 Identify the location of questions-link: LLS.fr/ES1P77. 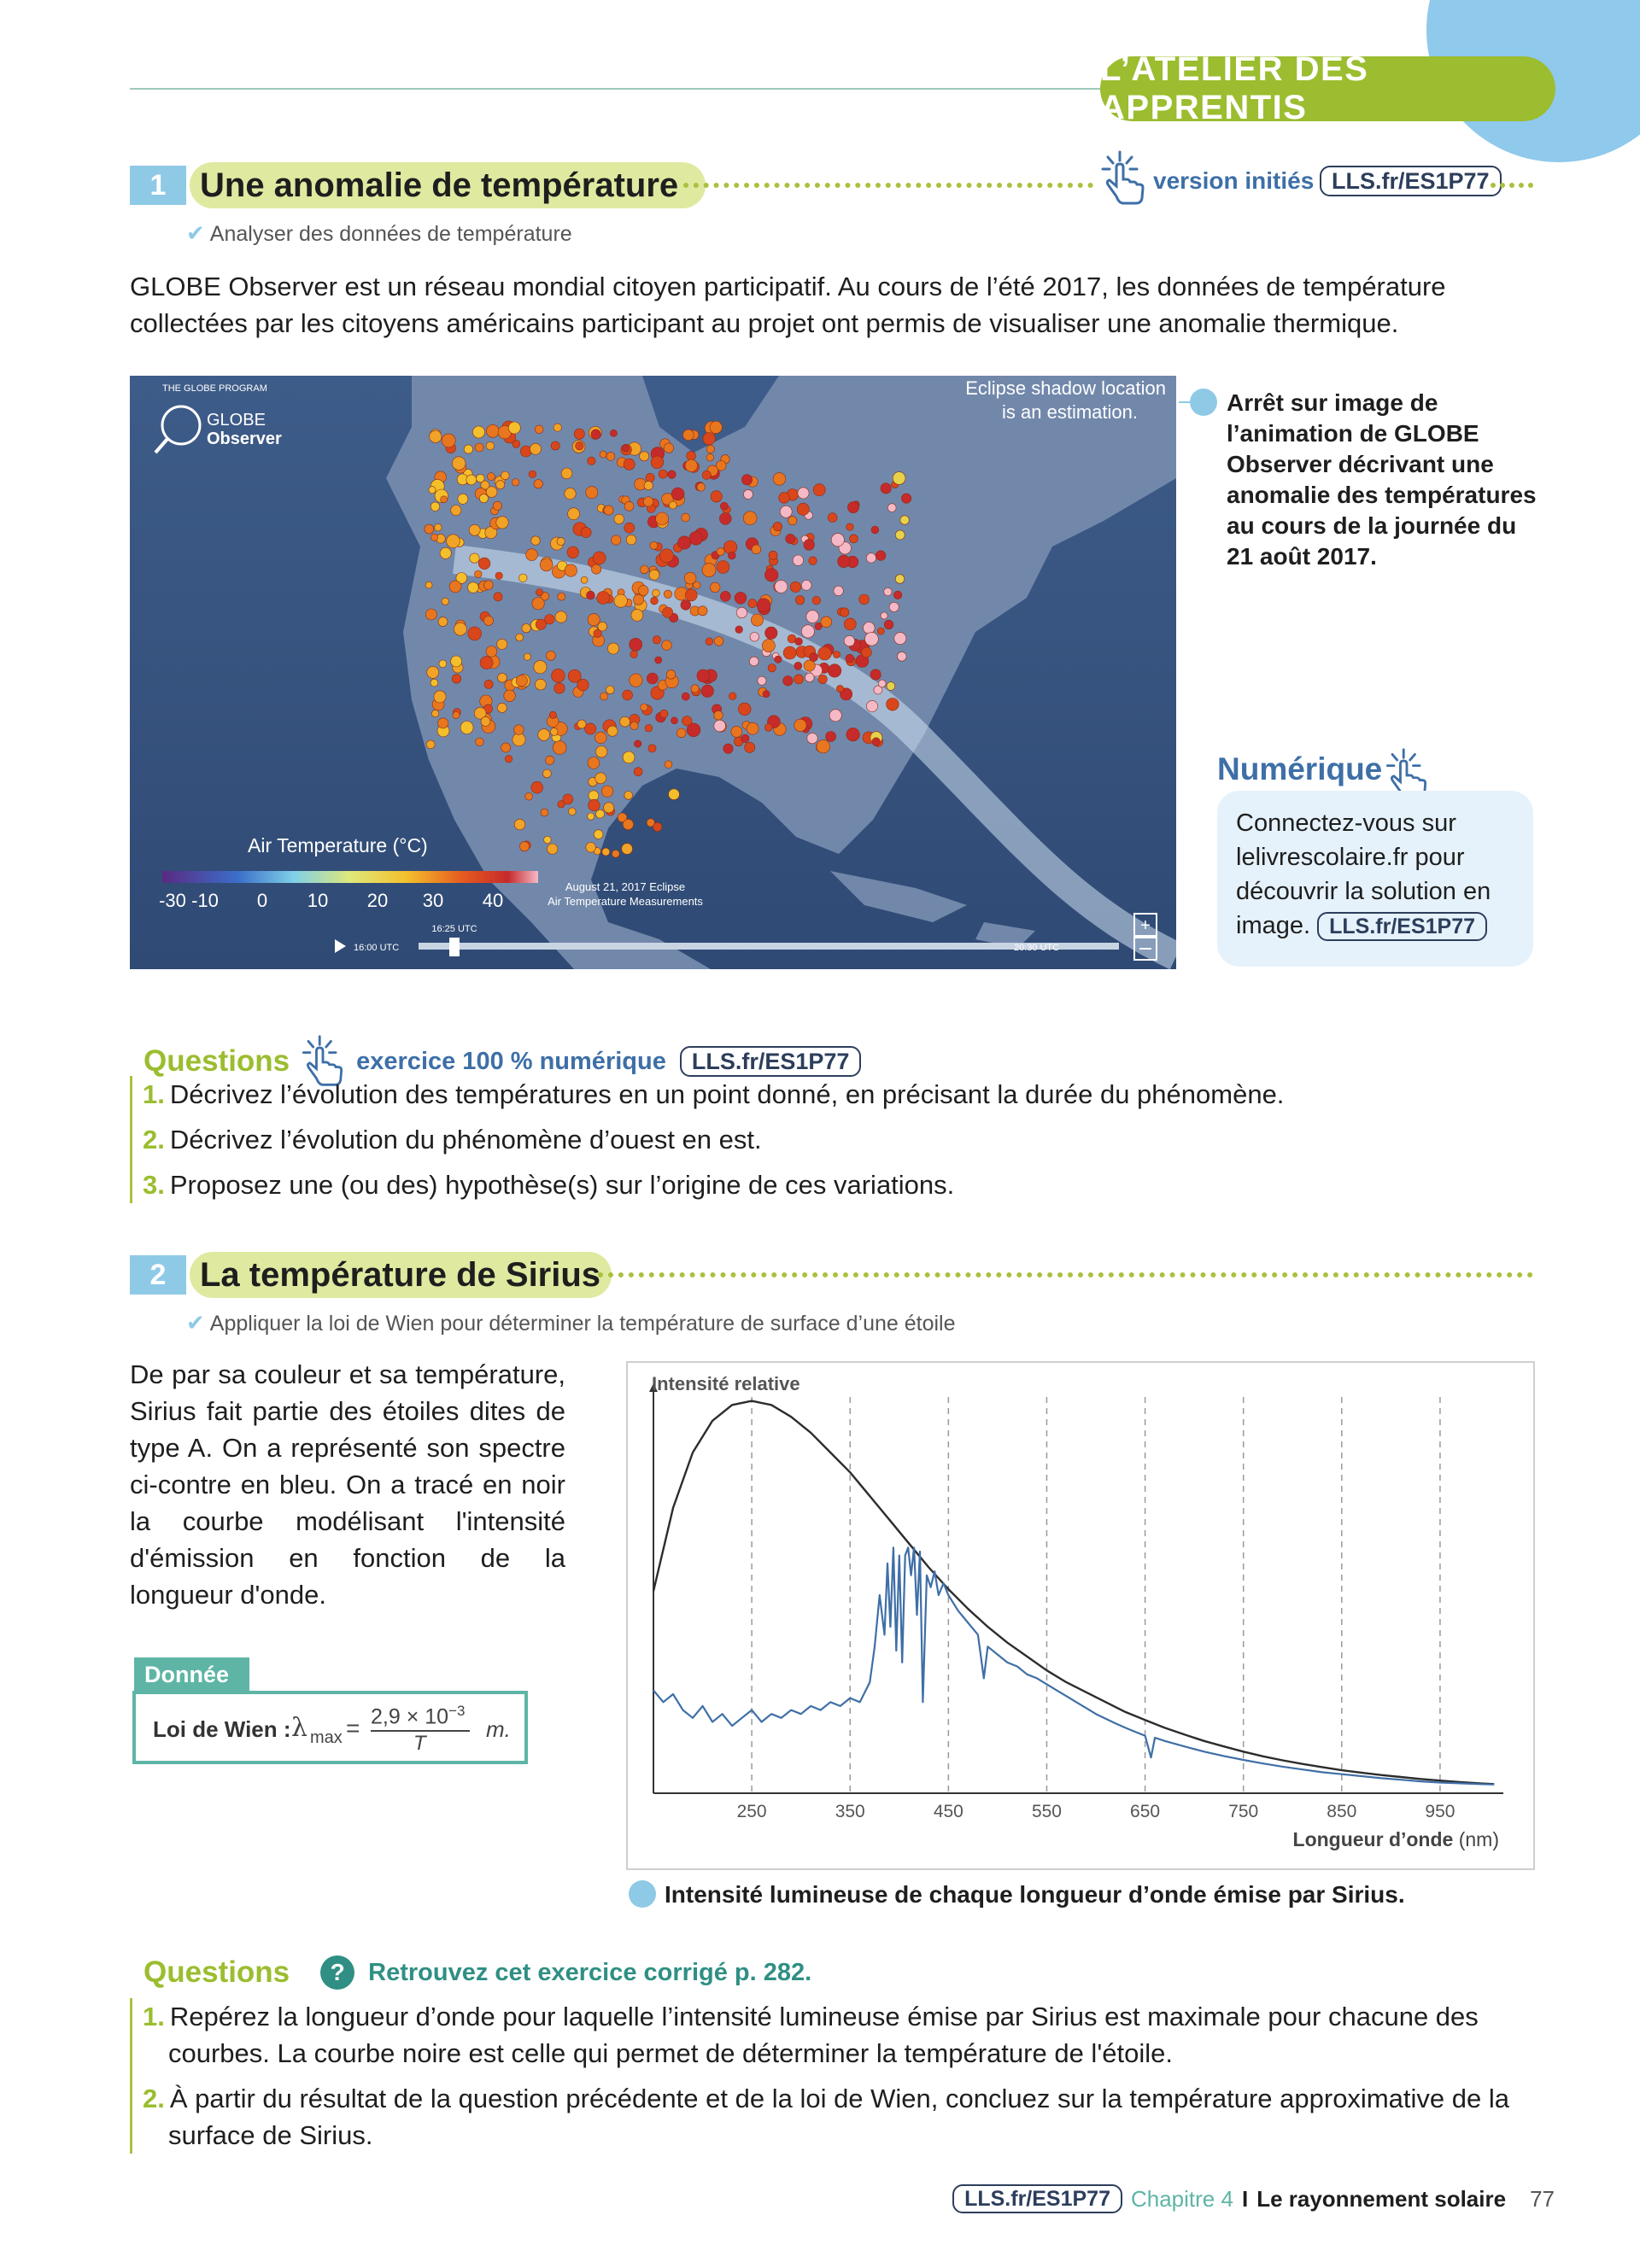
(770, 1061).